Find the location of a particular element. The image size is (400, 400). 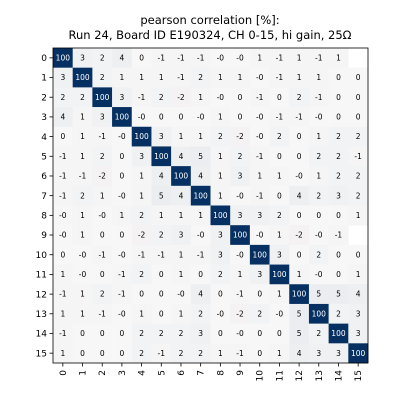

y-tick-label: 14 is located at coordinates (42, 335).